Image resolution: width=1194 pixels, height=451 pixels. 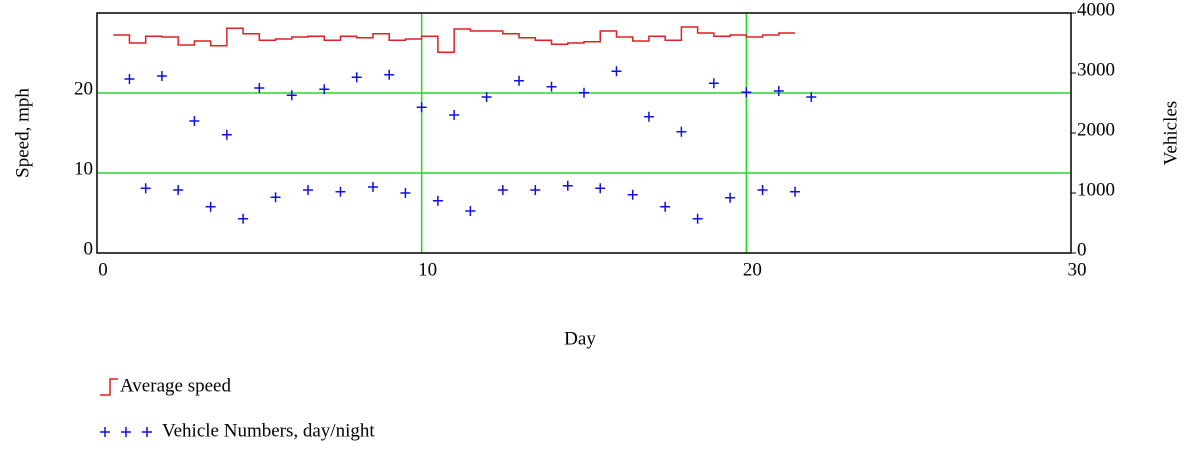 I want to click on y2-tick-label: 1000, so click(x=1096, y=189).